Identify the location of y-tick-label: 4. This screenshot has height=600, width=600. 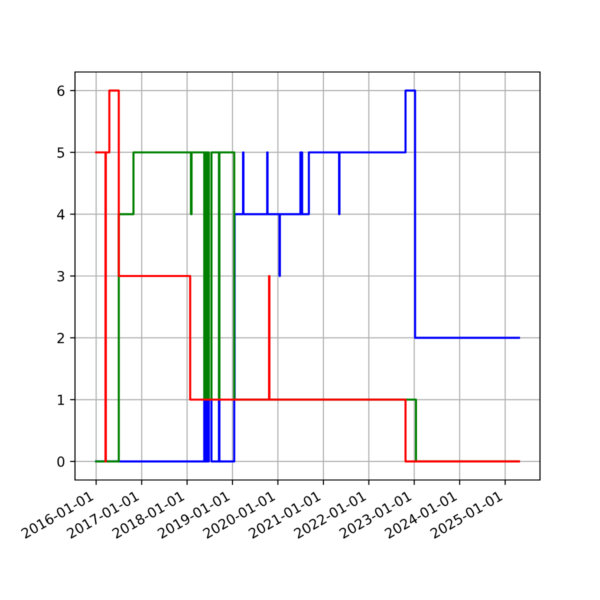
(60, 214).